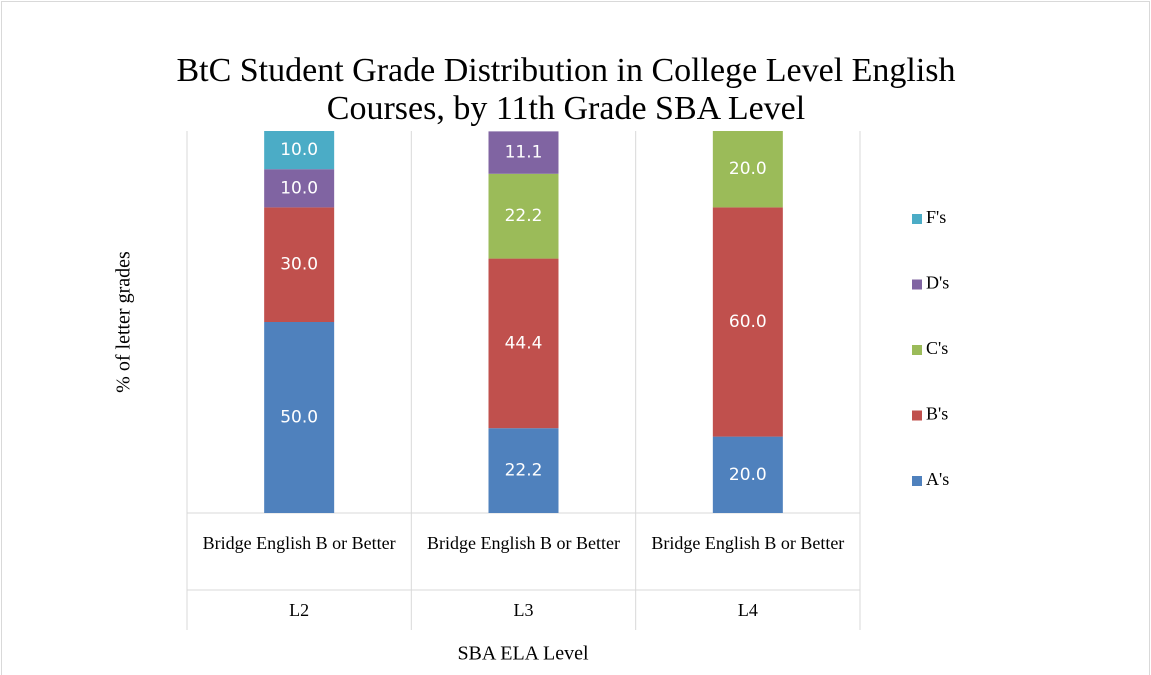 This screenshot has height=675, width=1151. What do you see at coordinates (937, 479) in the screenshot?
I see `legend-label: A's` at bounding box center [937, 479].